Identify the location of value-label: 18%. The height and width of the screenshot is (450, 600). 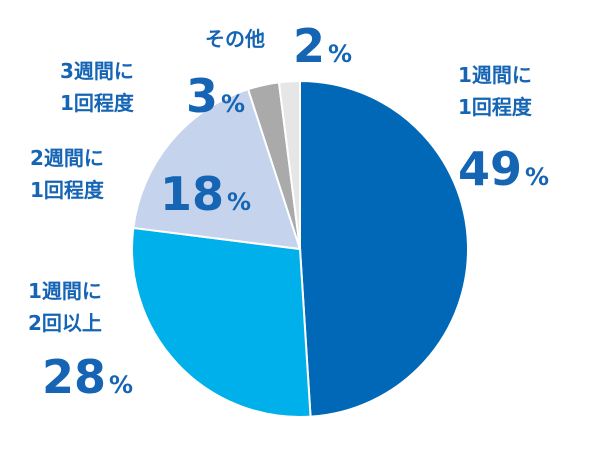
(205, 194).